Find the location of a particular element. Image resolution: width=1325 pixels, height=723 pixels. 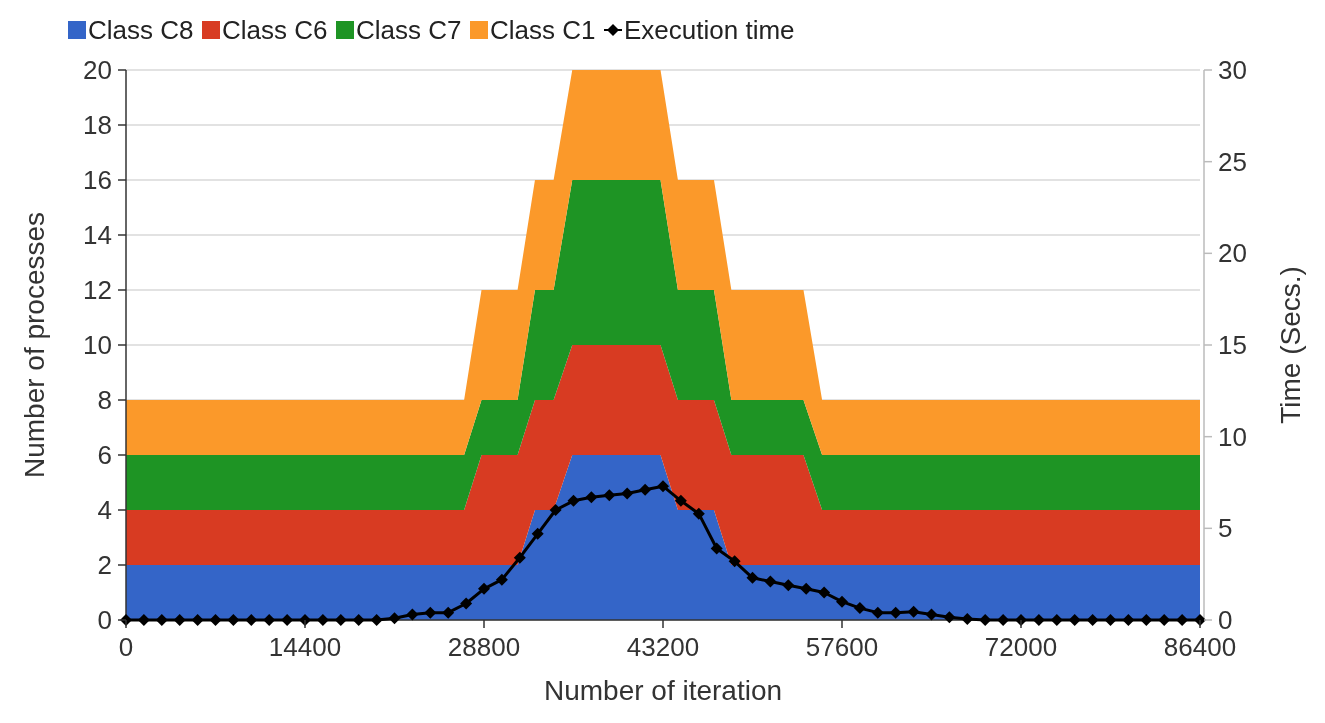

y2-tick-label: 20 is located at coordinates (1232, 253).